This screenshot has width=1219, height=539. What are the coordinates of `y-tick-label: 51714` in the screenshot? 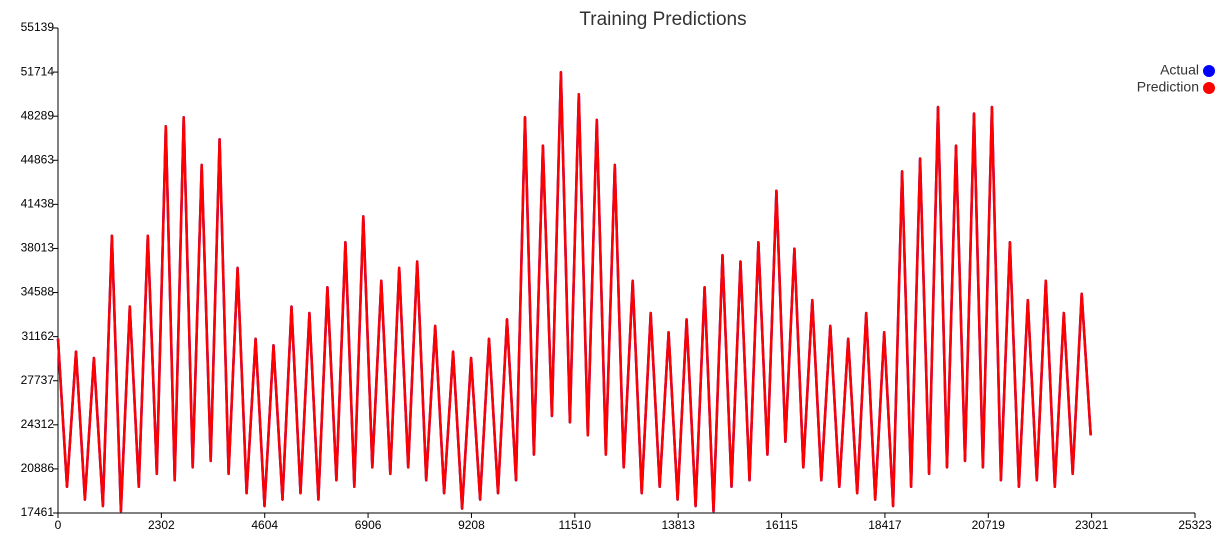 It's located at (38, 71).